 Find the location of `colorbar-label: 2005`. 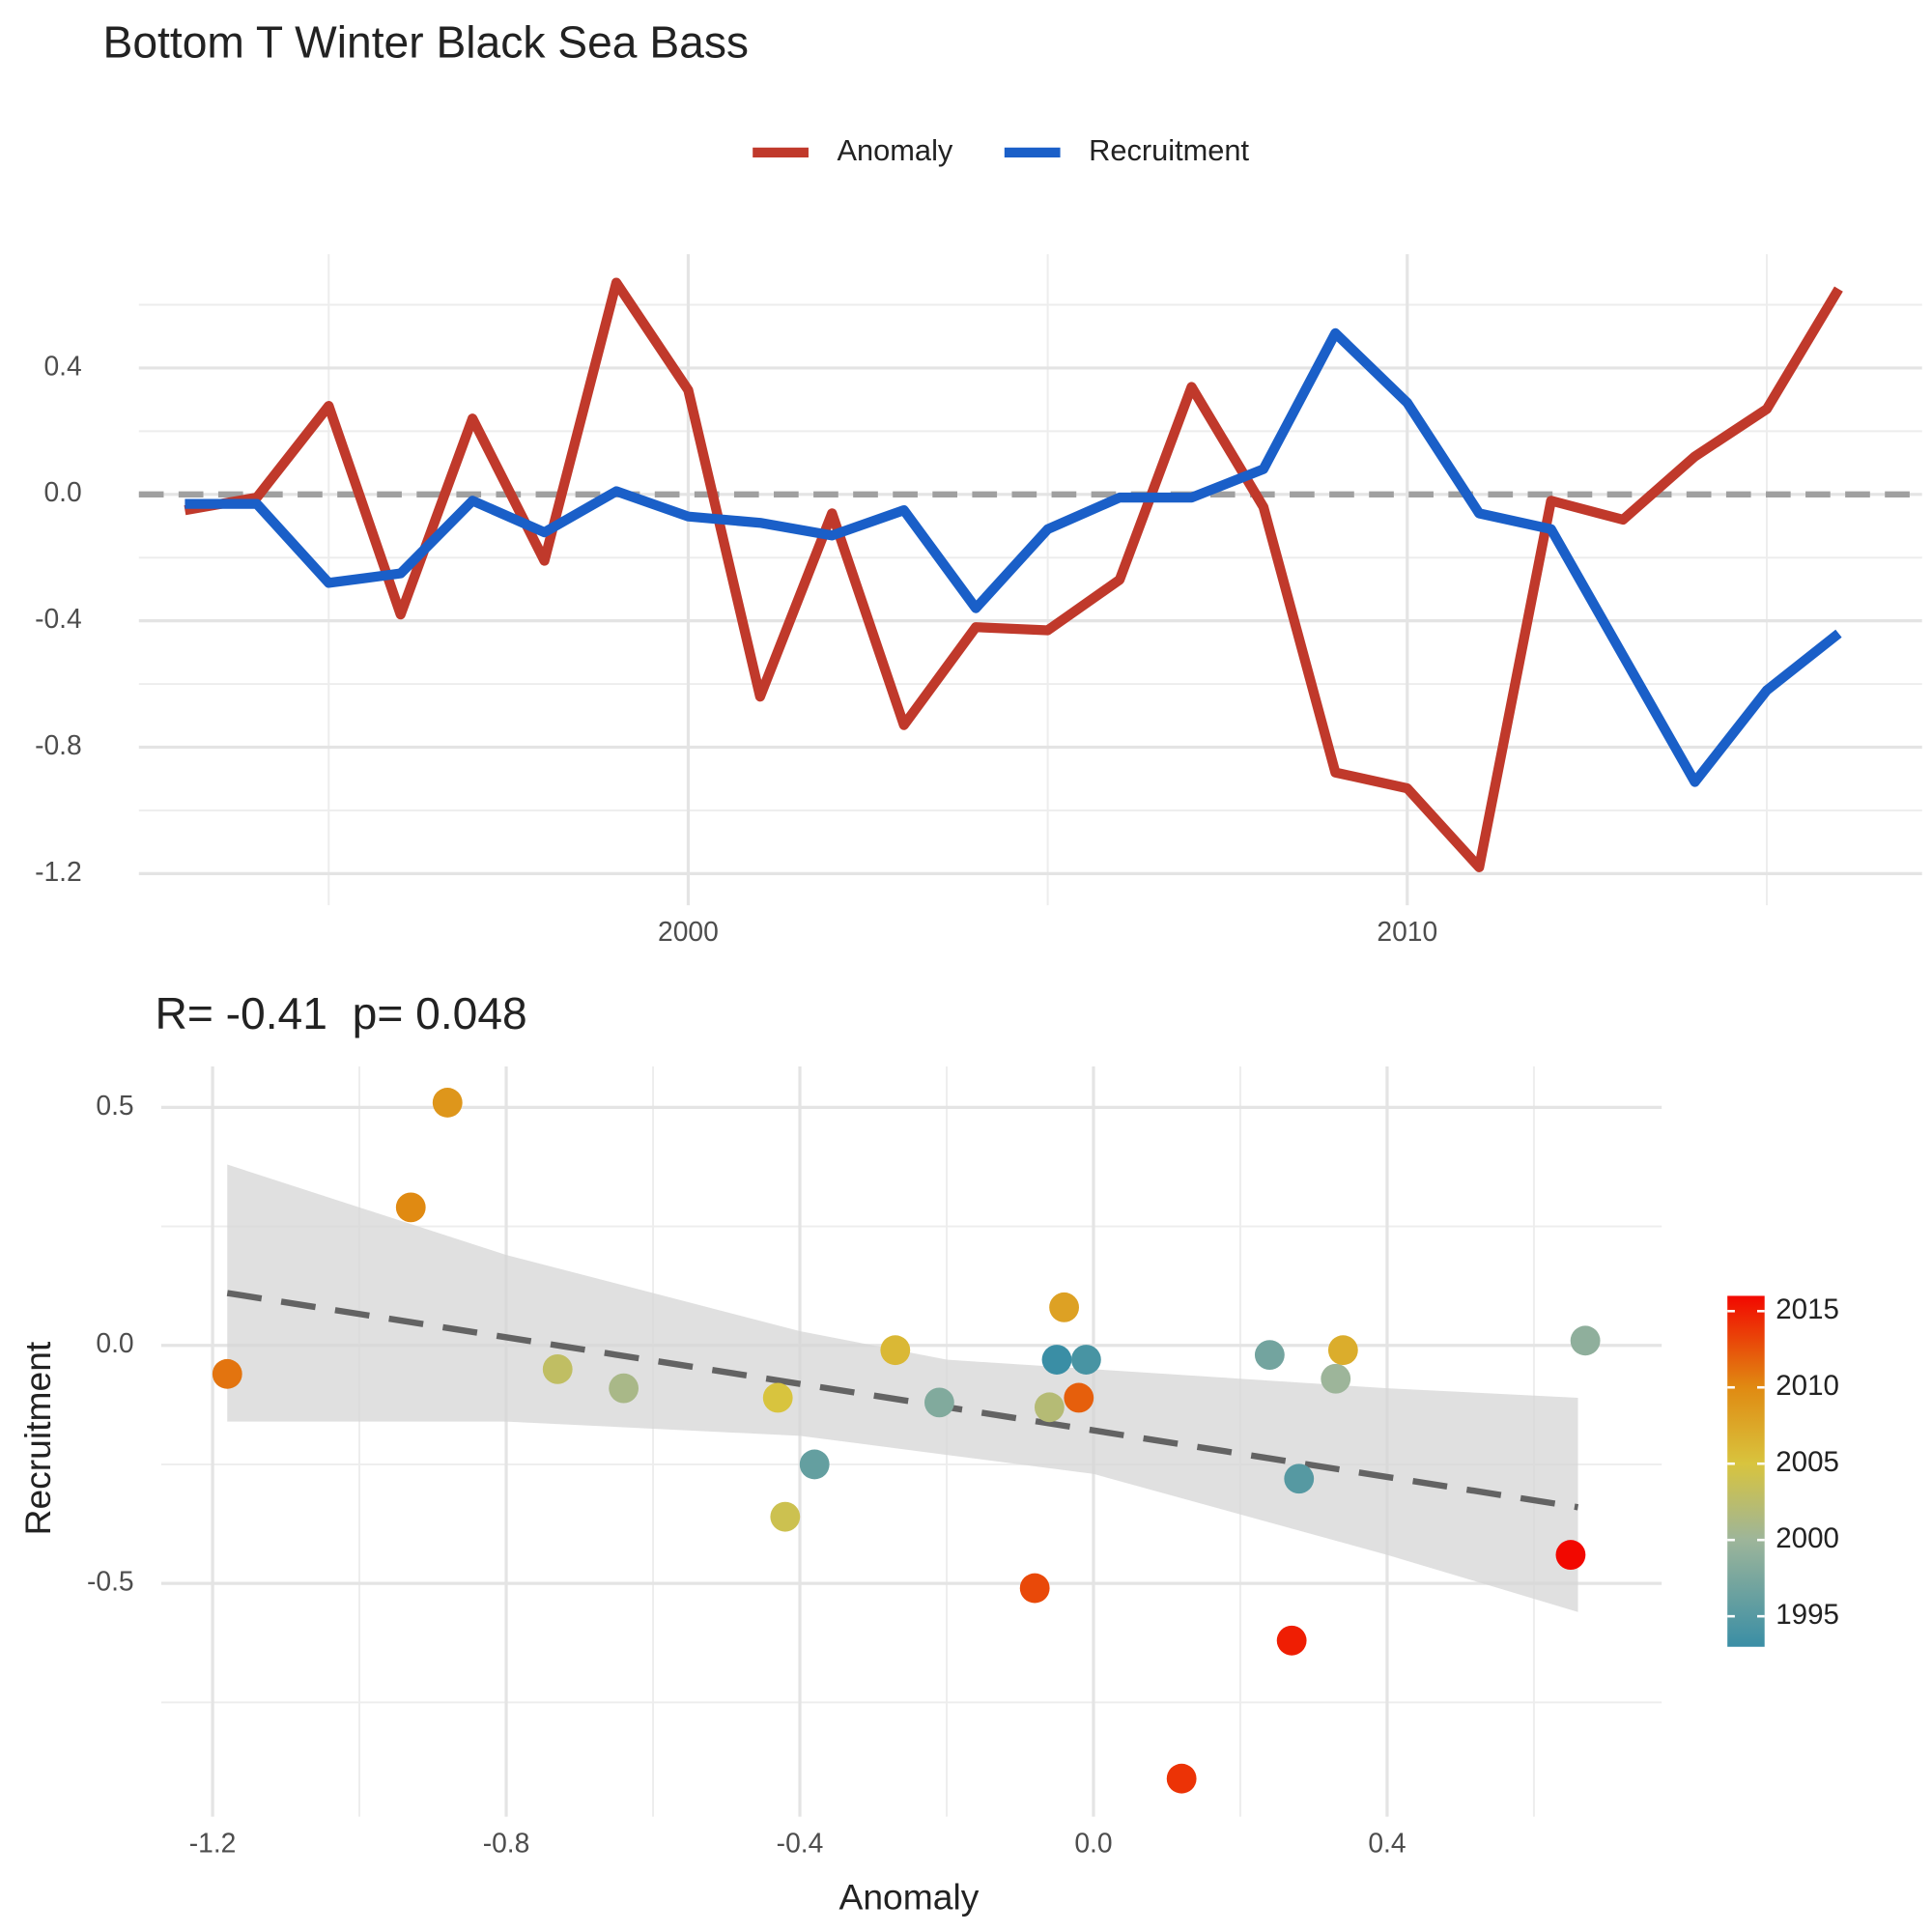

colorbar-label: 2005 is located at coordinates (1807, 1462).